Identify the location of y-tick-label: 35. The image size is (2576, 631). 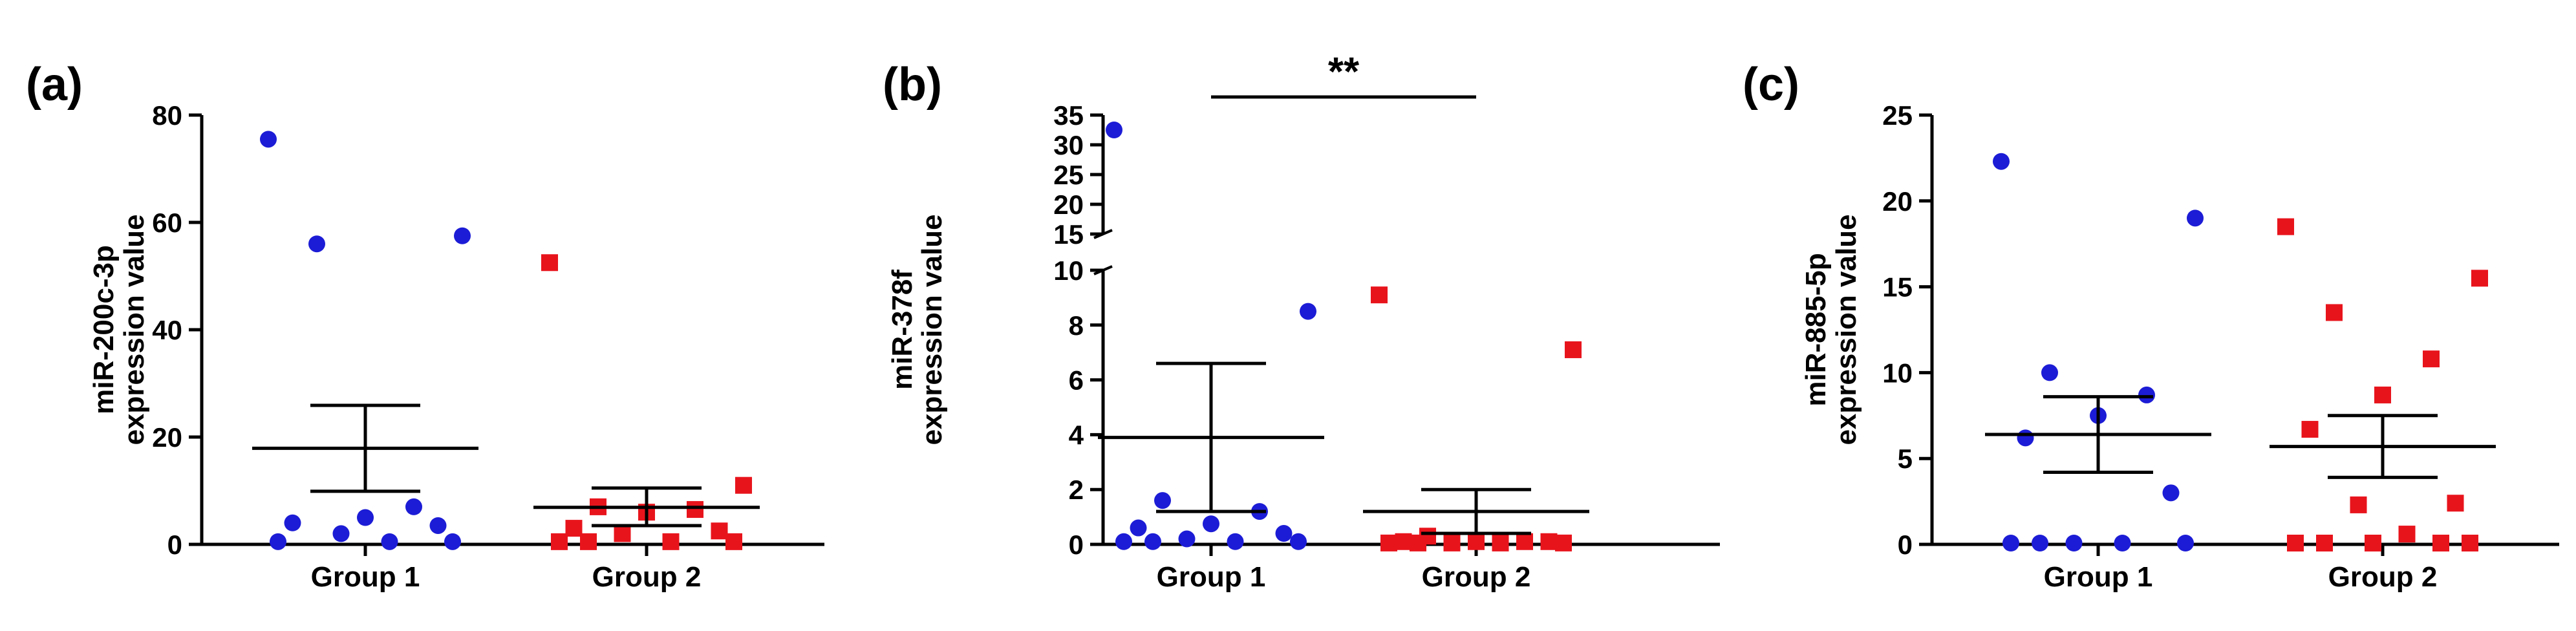
(1068, 115).